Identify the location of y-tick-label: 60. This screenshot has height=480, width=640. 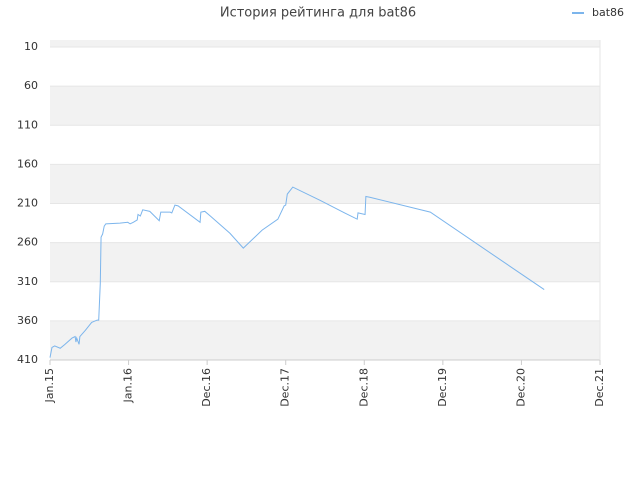
(31, 85).